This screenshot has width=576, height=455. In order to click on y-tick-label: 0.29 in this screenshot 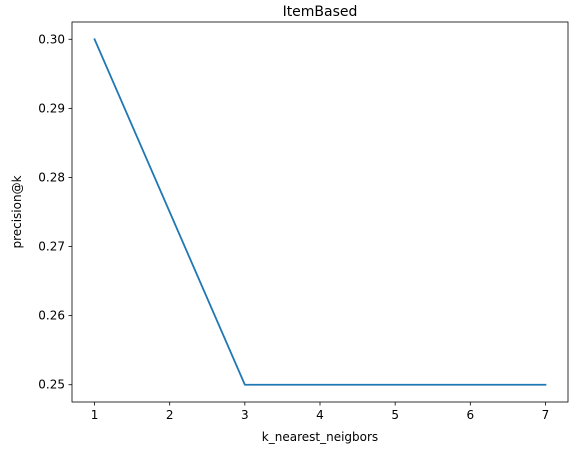, I will do `click(51, 108)`.